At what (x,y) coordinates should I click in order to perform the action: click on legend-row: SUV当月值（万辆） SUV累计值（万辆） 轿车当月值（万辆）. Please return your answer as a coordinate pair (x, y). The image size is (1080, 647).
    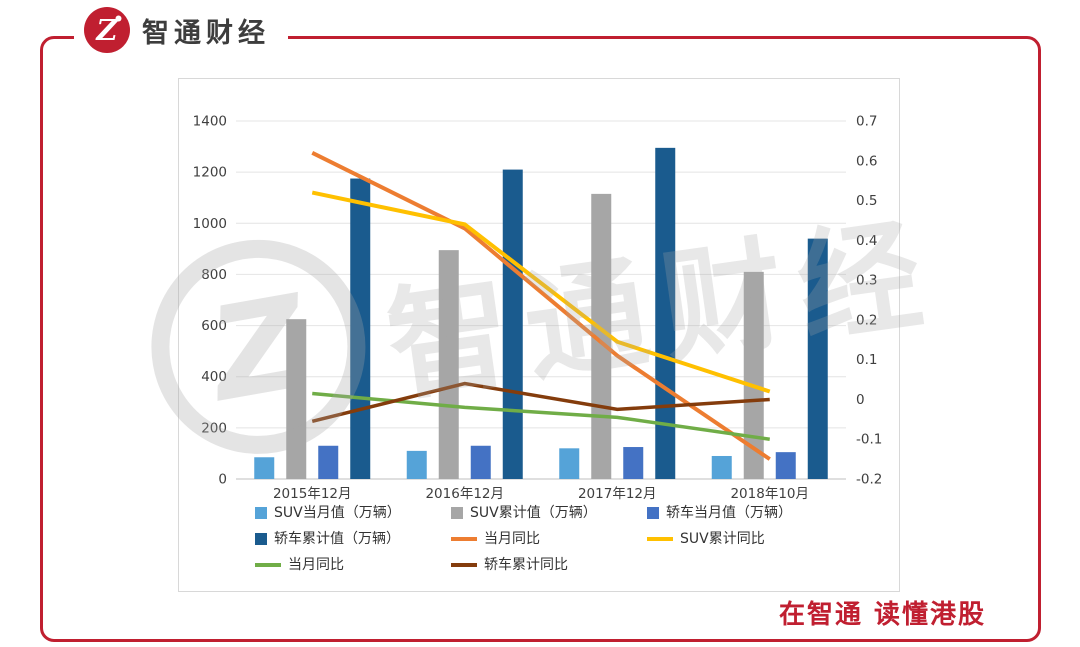
    Looking at the image, I should click on (549, 513).